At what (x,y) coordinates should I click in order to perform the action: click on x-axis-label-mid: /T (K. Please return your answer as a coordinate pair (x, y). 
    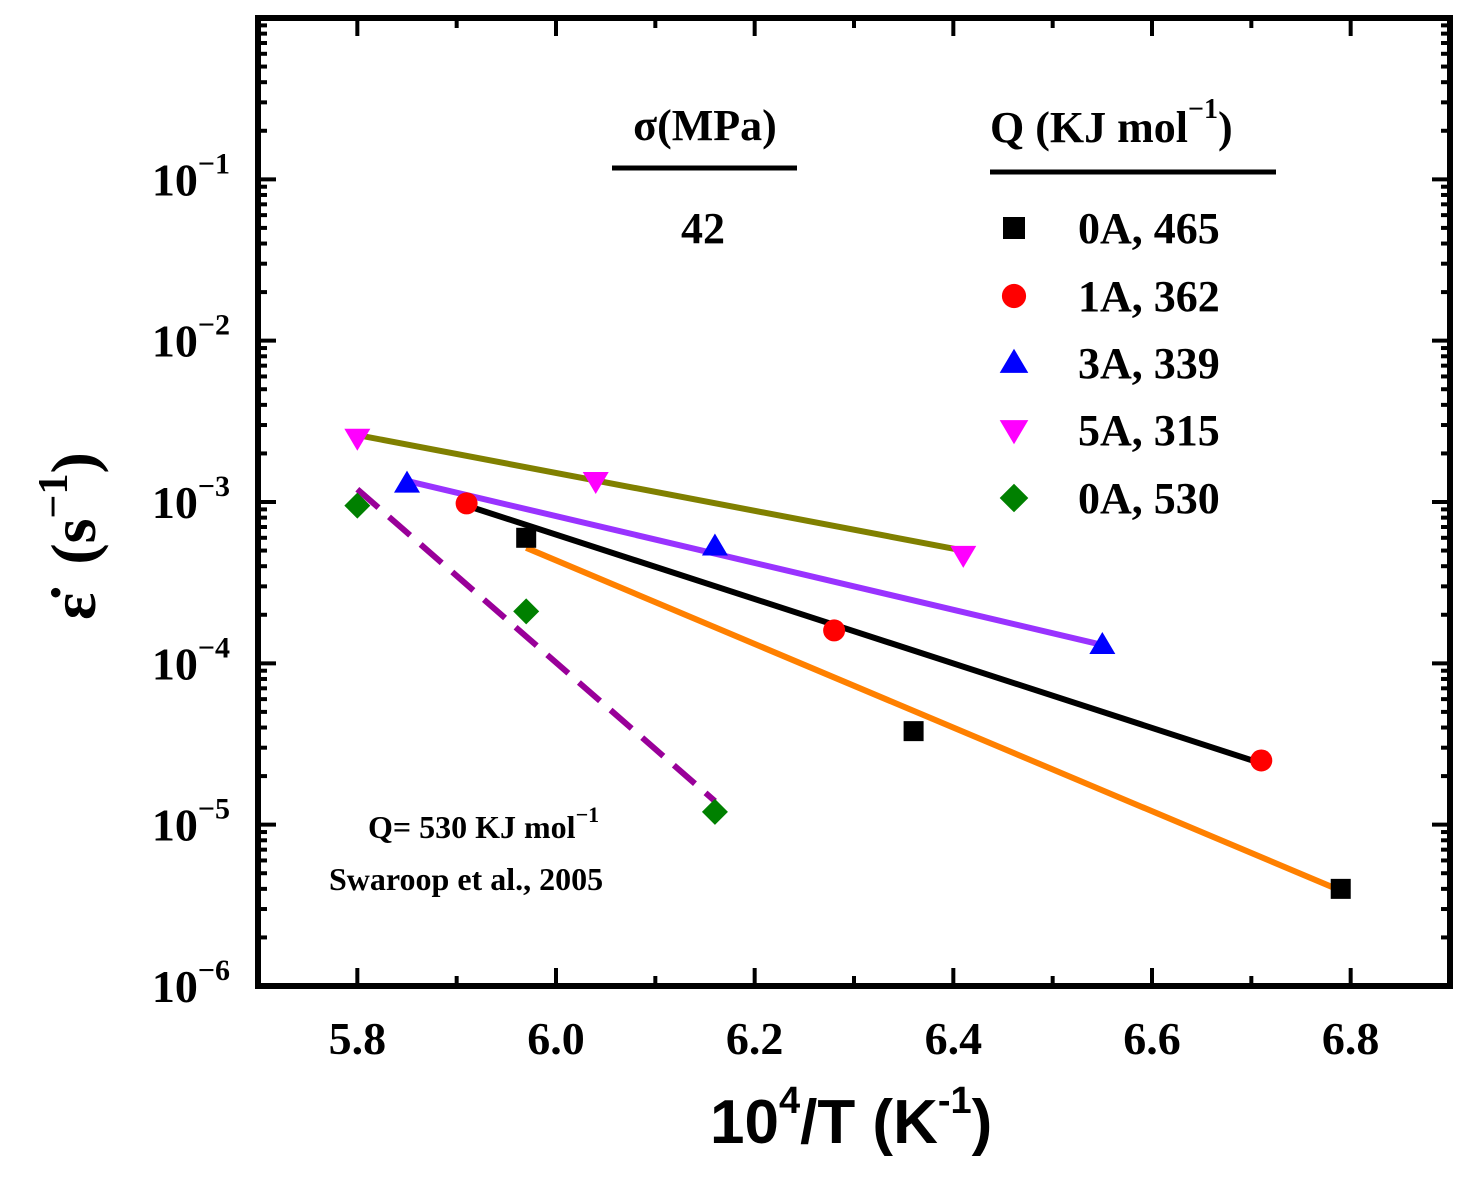
    Looking at the image, I should click on (869, 1122).